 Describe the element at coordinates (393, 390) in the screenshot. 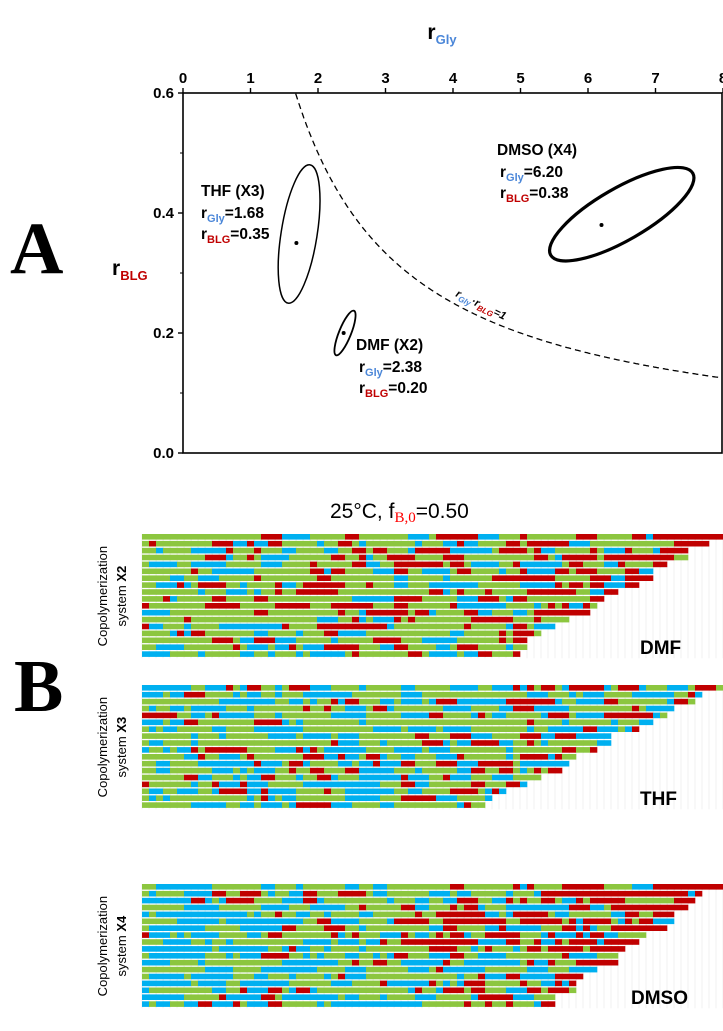

I see `point-label-rblg: rBLG=0.20` at that location.